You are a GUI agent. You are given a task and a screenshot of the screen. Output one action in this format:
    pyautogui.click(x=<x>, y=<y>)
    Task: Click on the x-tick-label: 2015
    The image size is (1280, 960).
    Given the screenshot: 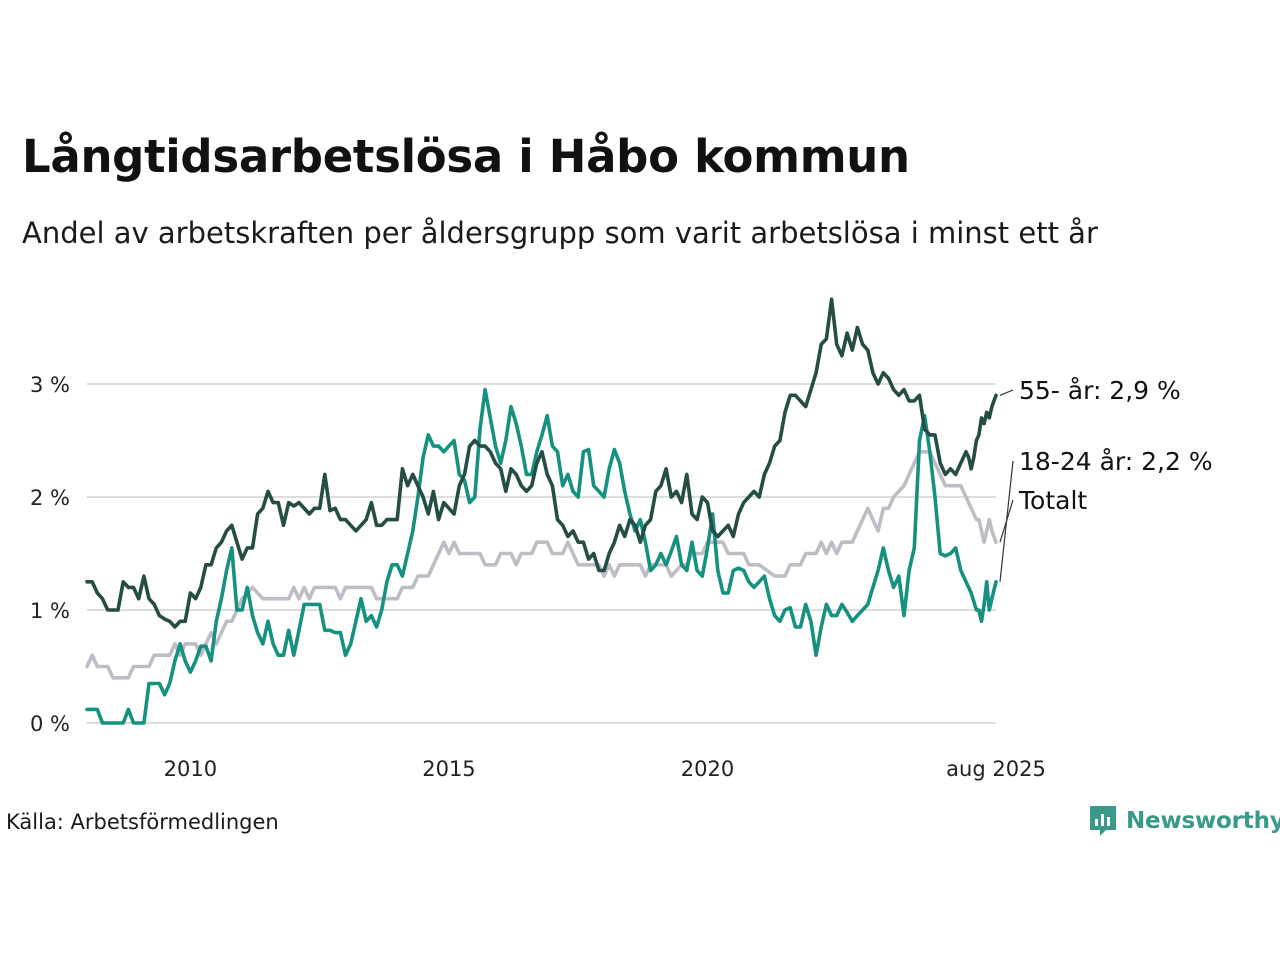 What is the action you would take?
    pyautogui.click(x=448, y=769)
    